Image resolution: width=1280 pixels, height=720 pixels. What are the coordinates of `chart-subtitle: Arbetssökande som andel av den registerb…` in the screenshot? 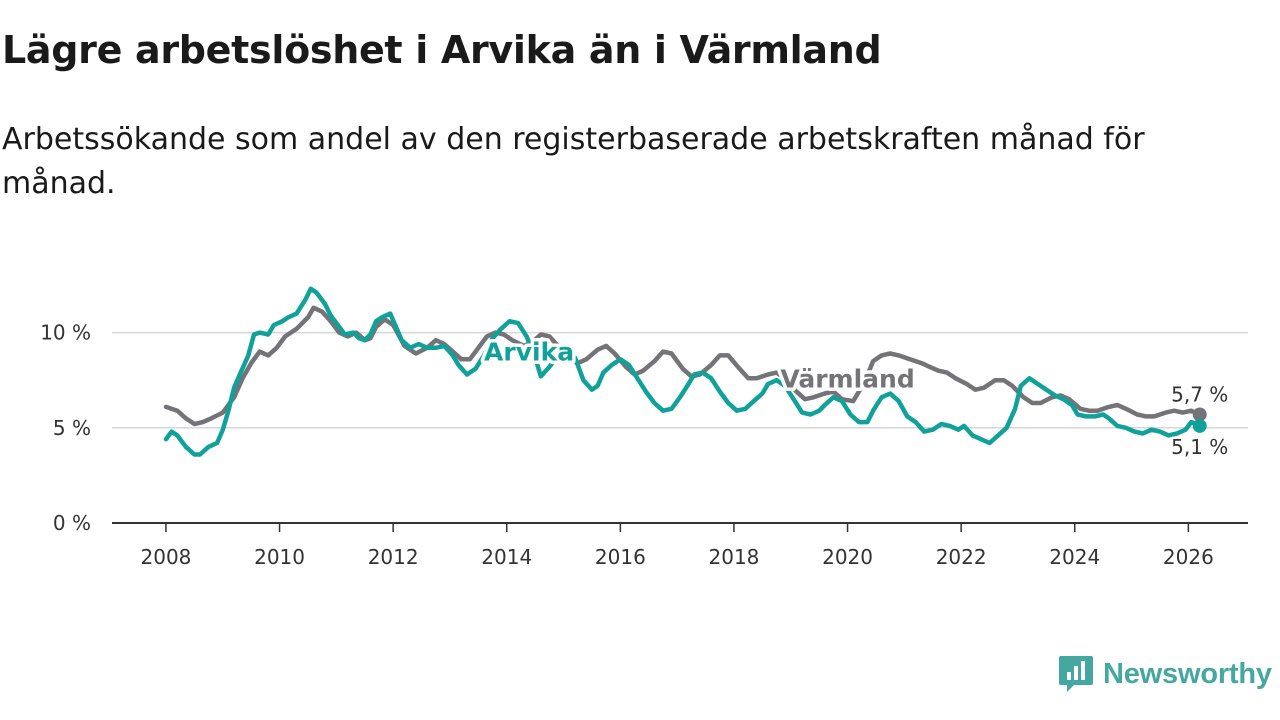 It's located at (573, 161).